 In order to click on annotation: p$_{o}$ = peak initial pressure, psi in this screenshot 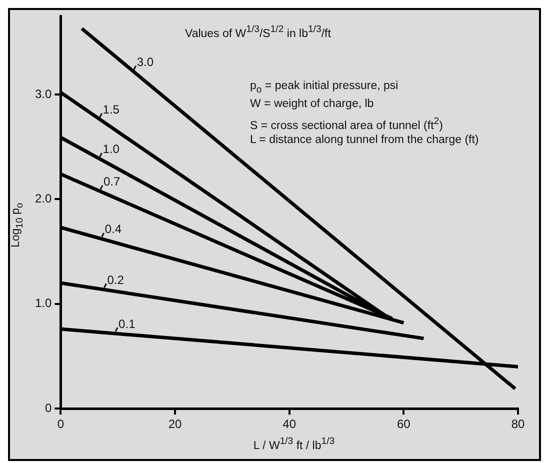, I will do `click(325, 88)`.